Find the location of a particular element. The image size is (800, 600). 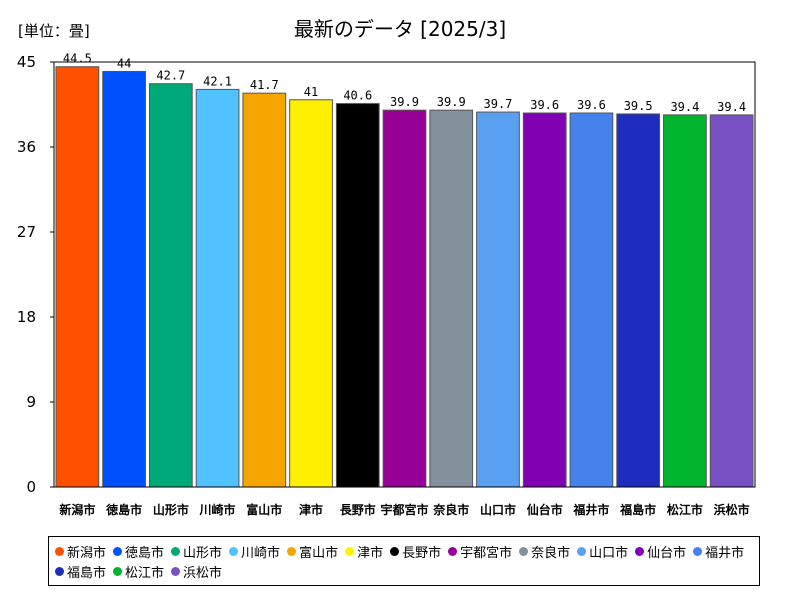

legend-item: 仙台市 is located at coordinates (660, 551).